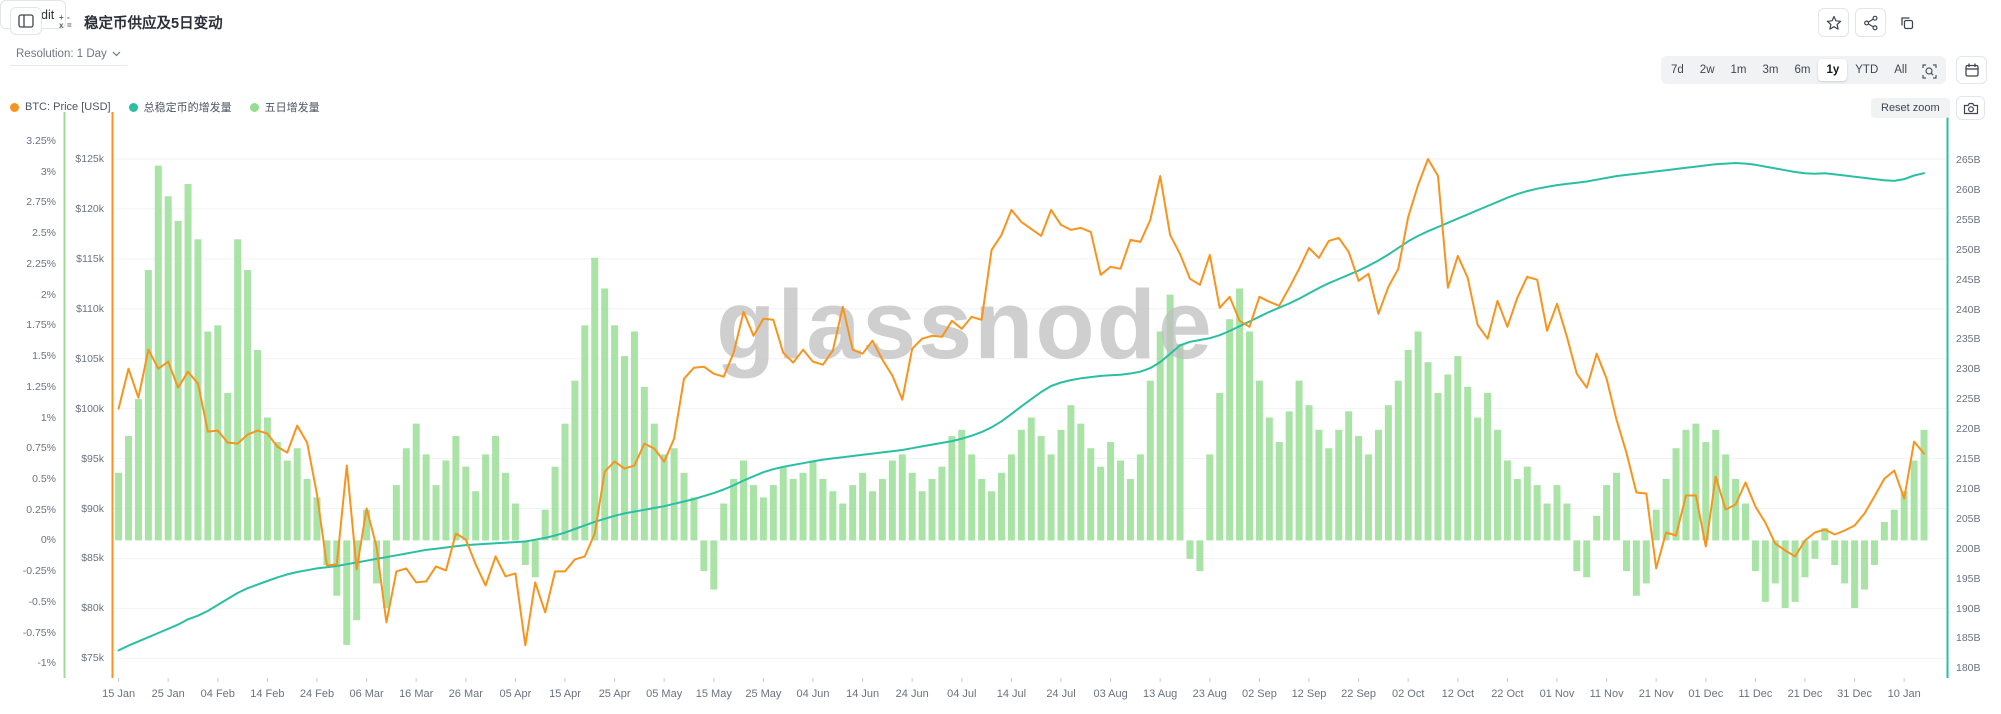  Describe the element at coordinates (187, 108) in the screenshot. I see `legend-label: 总稳定币的增发量` at that location.